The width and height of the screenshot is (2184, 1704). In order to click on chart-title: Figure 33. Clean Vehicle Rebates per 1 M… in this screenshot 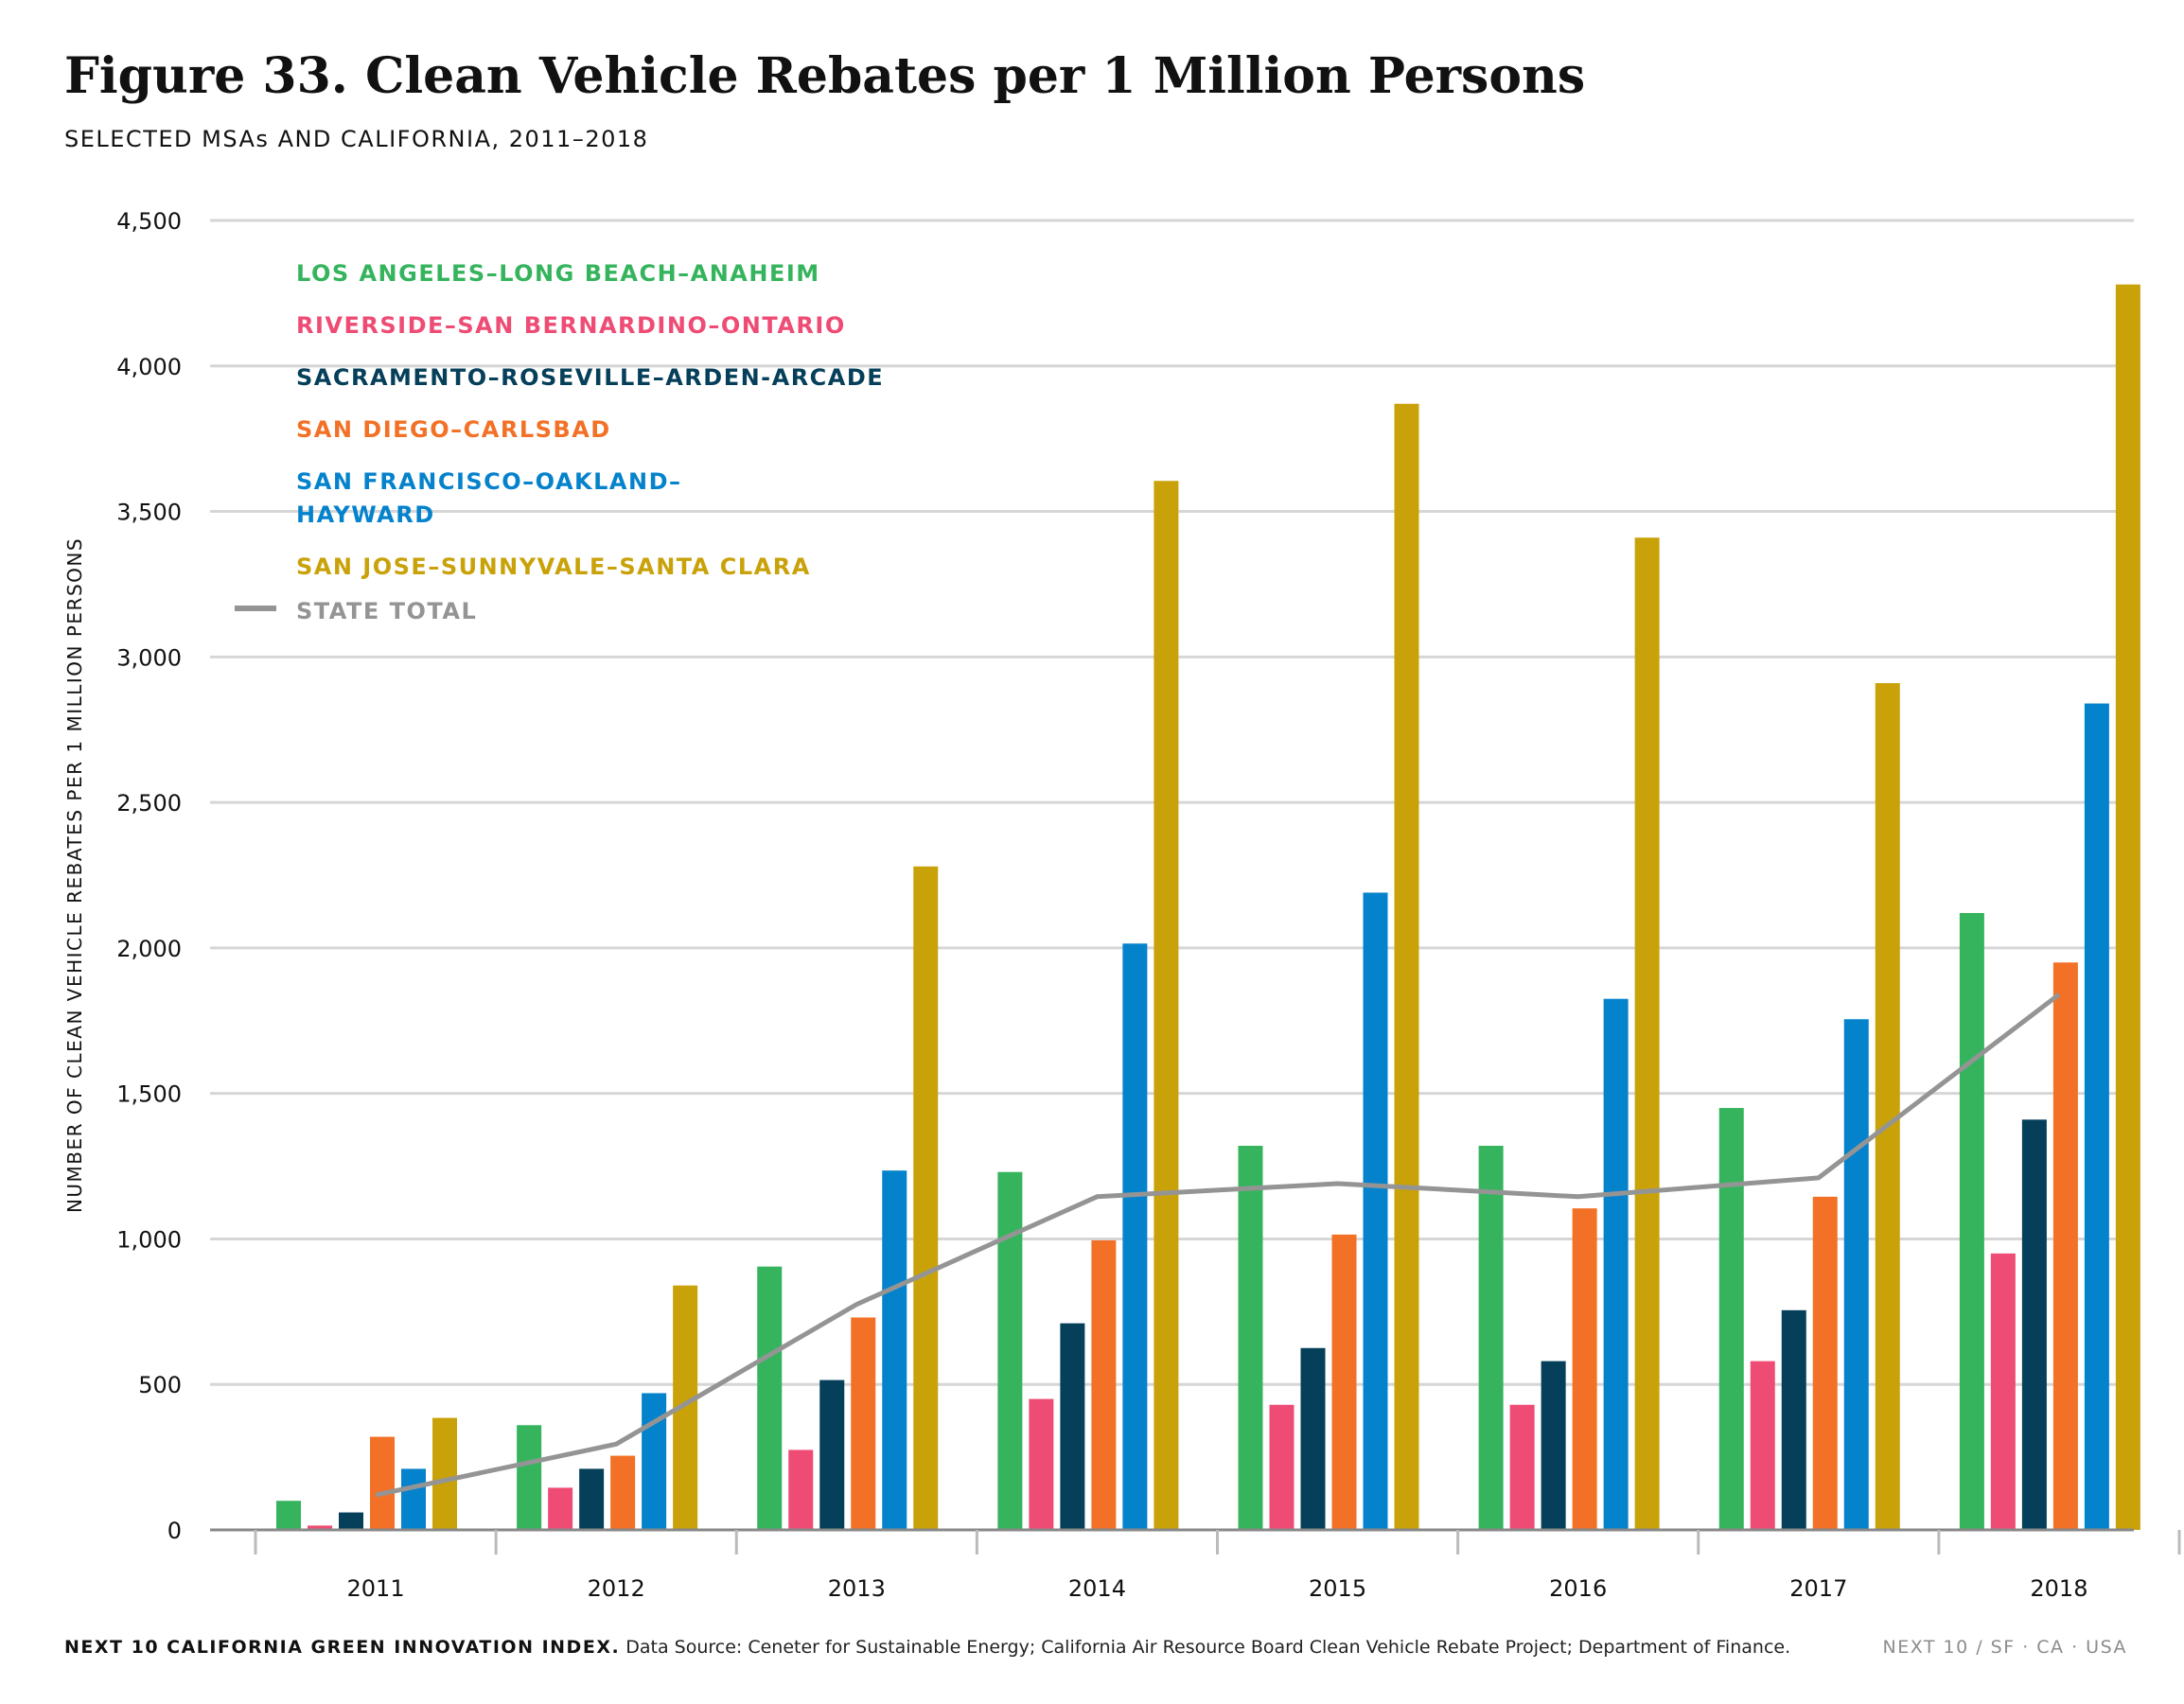, I will do `click(825, 76)`.